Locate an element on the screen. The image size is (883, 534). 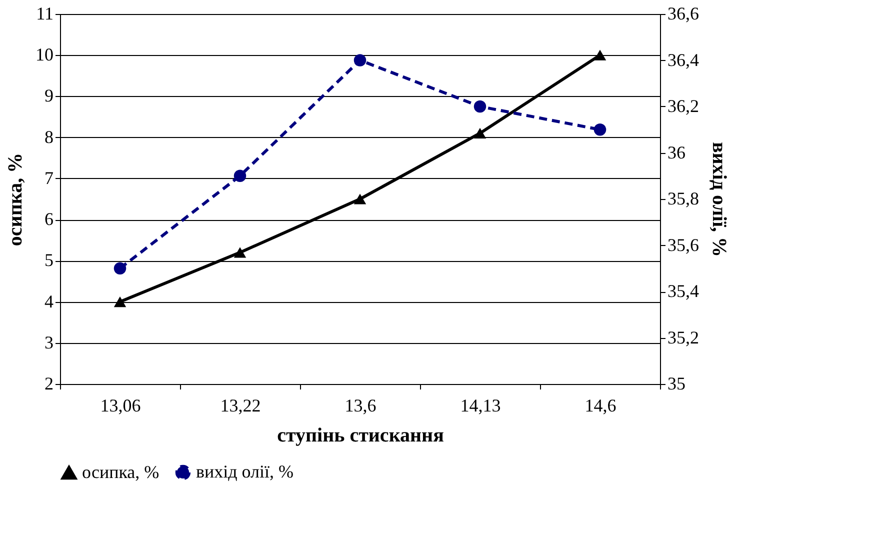
y2-tick-label: 35,6 is located at coordinates (683, 244).